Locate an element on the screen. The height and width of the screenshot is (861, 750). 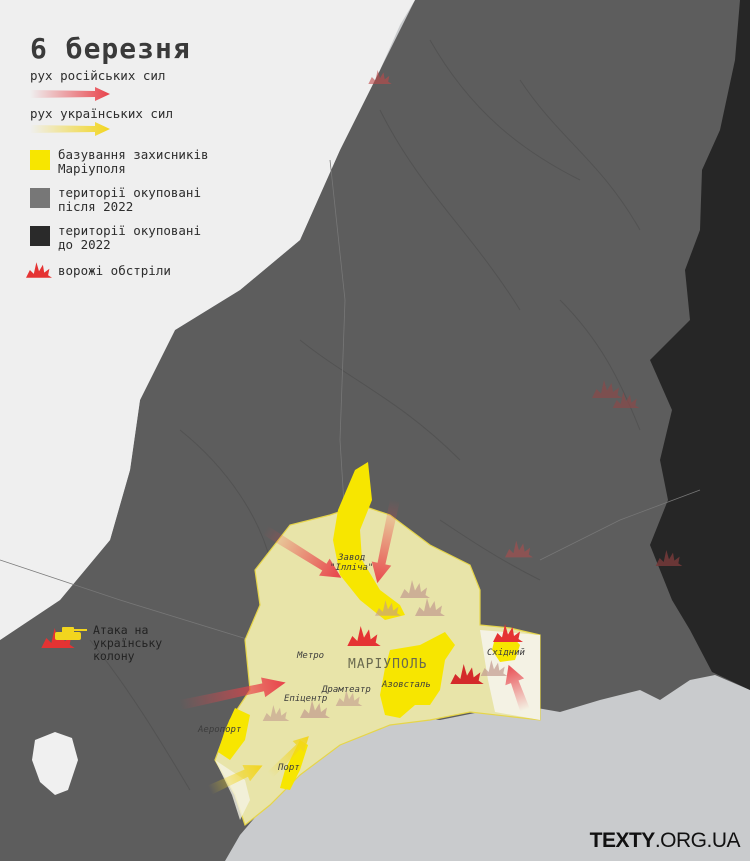
legend-label-russian: рух російських сил is located at coordinates (98, 75).